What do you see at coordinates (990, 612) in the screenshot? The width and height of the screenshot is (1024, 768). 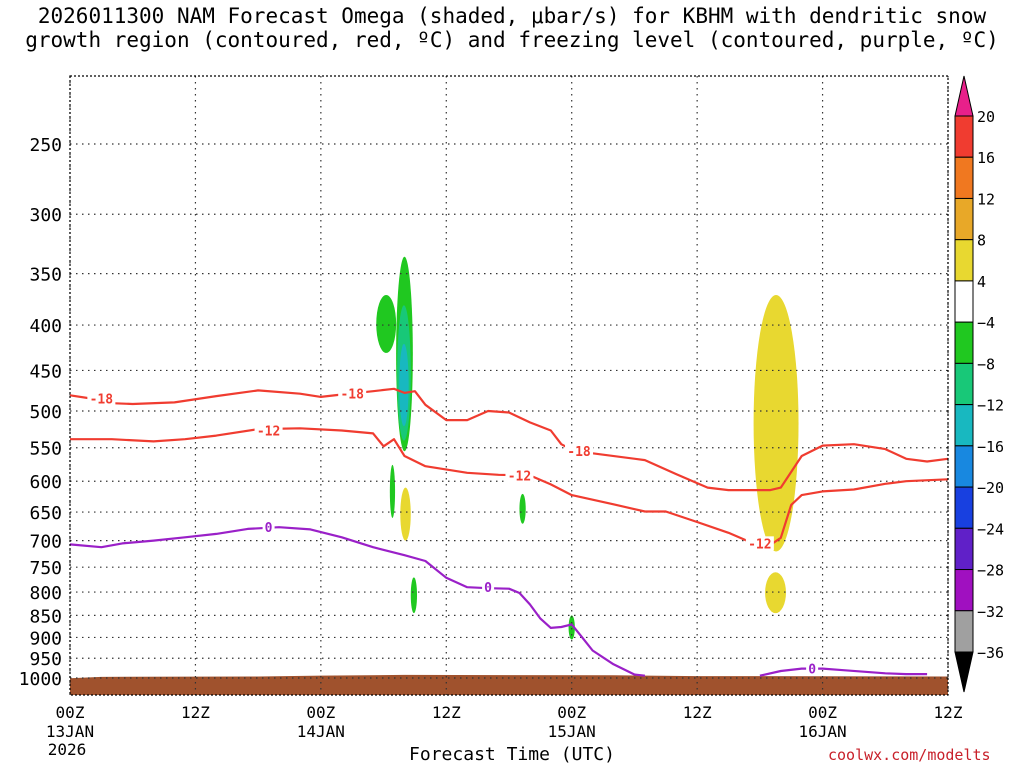 I see `colorbar-label-12: −32` at bounding box center [990, 612].